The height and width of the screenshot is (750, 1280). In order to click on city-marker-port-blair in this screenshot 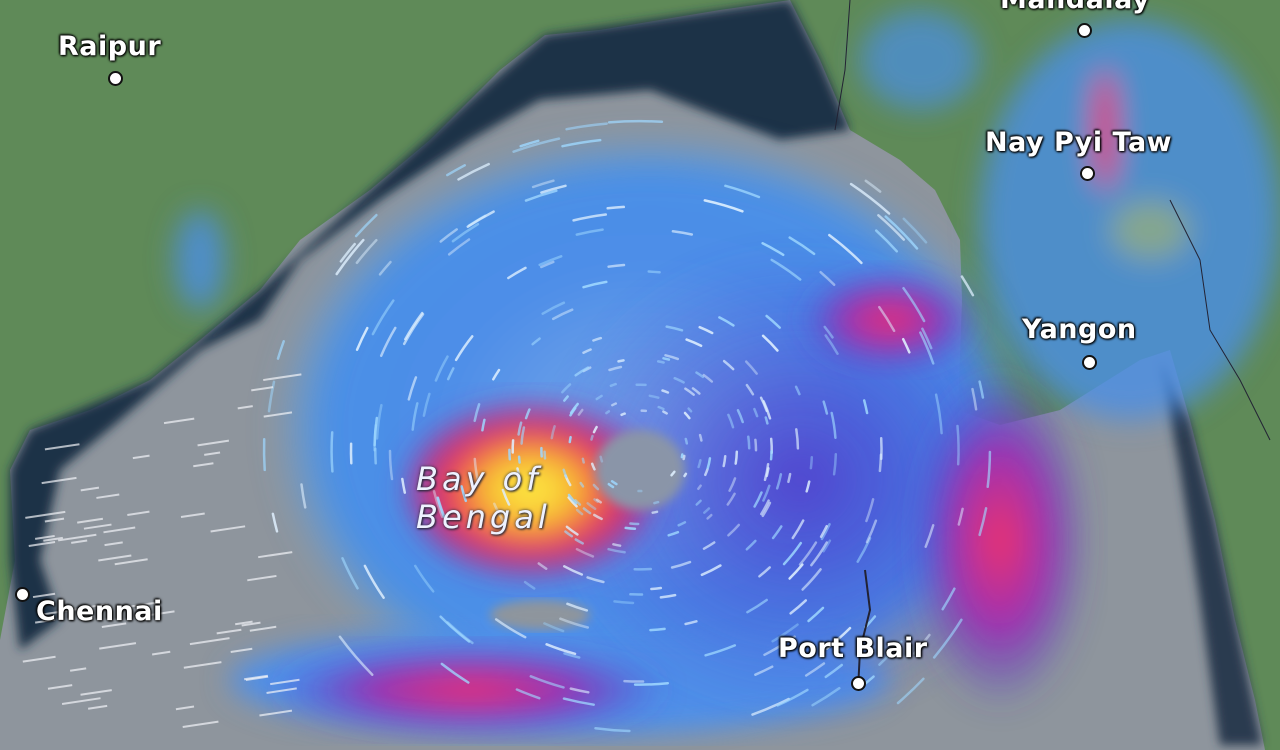, I will do `click(858, 683)`.